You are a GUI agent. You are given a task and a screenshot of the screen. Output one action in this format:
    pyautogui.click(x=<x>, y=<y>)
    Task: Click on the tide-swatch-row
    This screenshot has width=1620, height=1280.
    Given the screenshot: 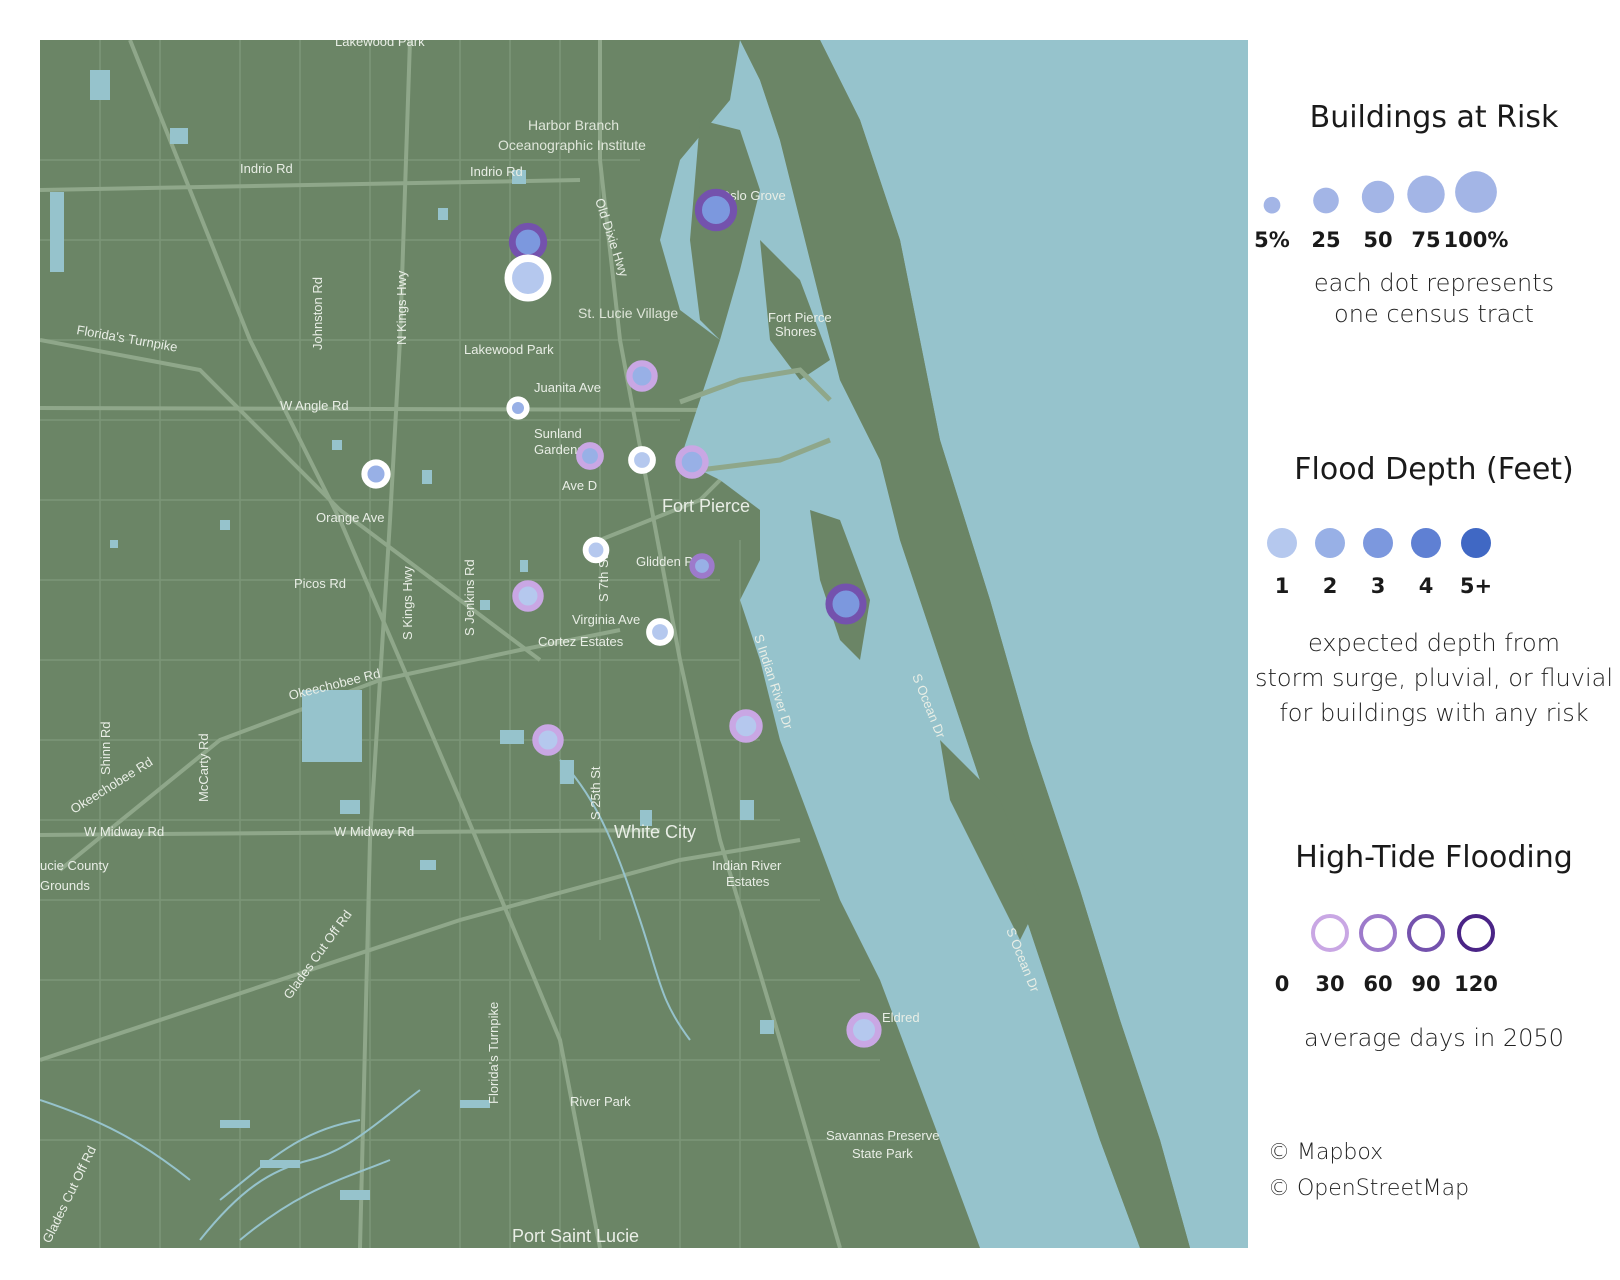 What is the action you would take?
    pyautogui.click(x=1379, y=933)
    